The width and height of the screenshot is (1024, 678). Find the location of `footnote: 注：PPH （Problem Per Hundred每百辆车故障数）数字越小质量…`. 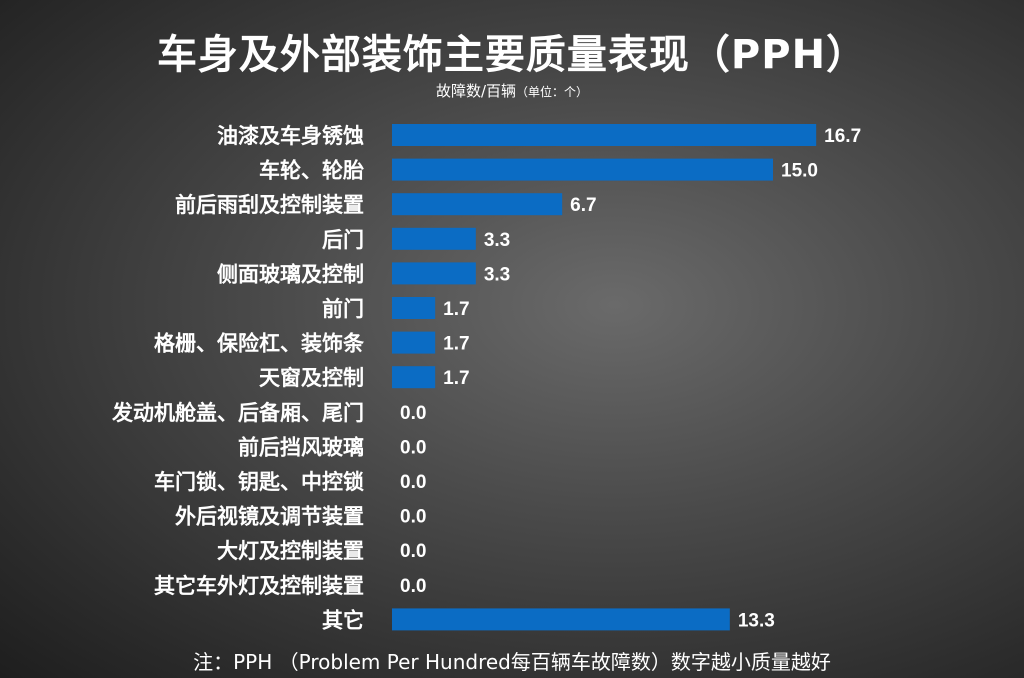

footnote: 注：PPH （Problem Per Hundred每百辆车故障数）数字越小质量… is located at coordinates (512, 662).